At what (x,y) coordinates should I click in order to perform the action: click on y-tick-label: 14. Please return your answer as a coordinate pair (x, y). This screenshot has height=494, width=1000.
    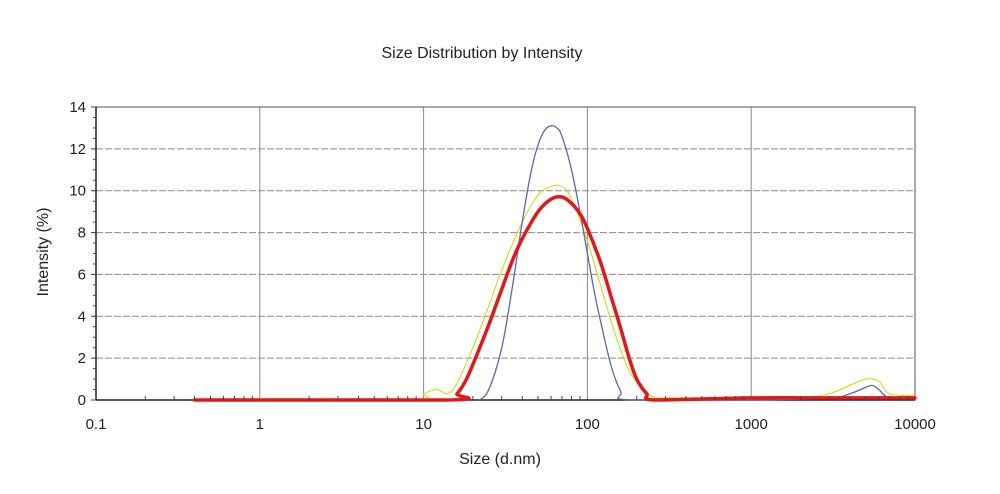
    Looking at the image, I should click on (77, 107).